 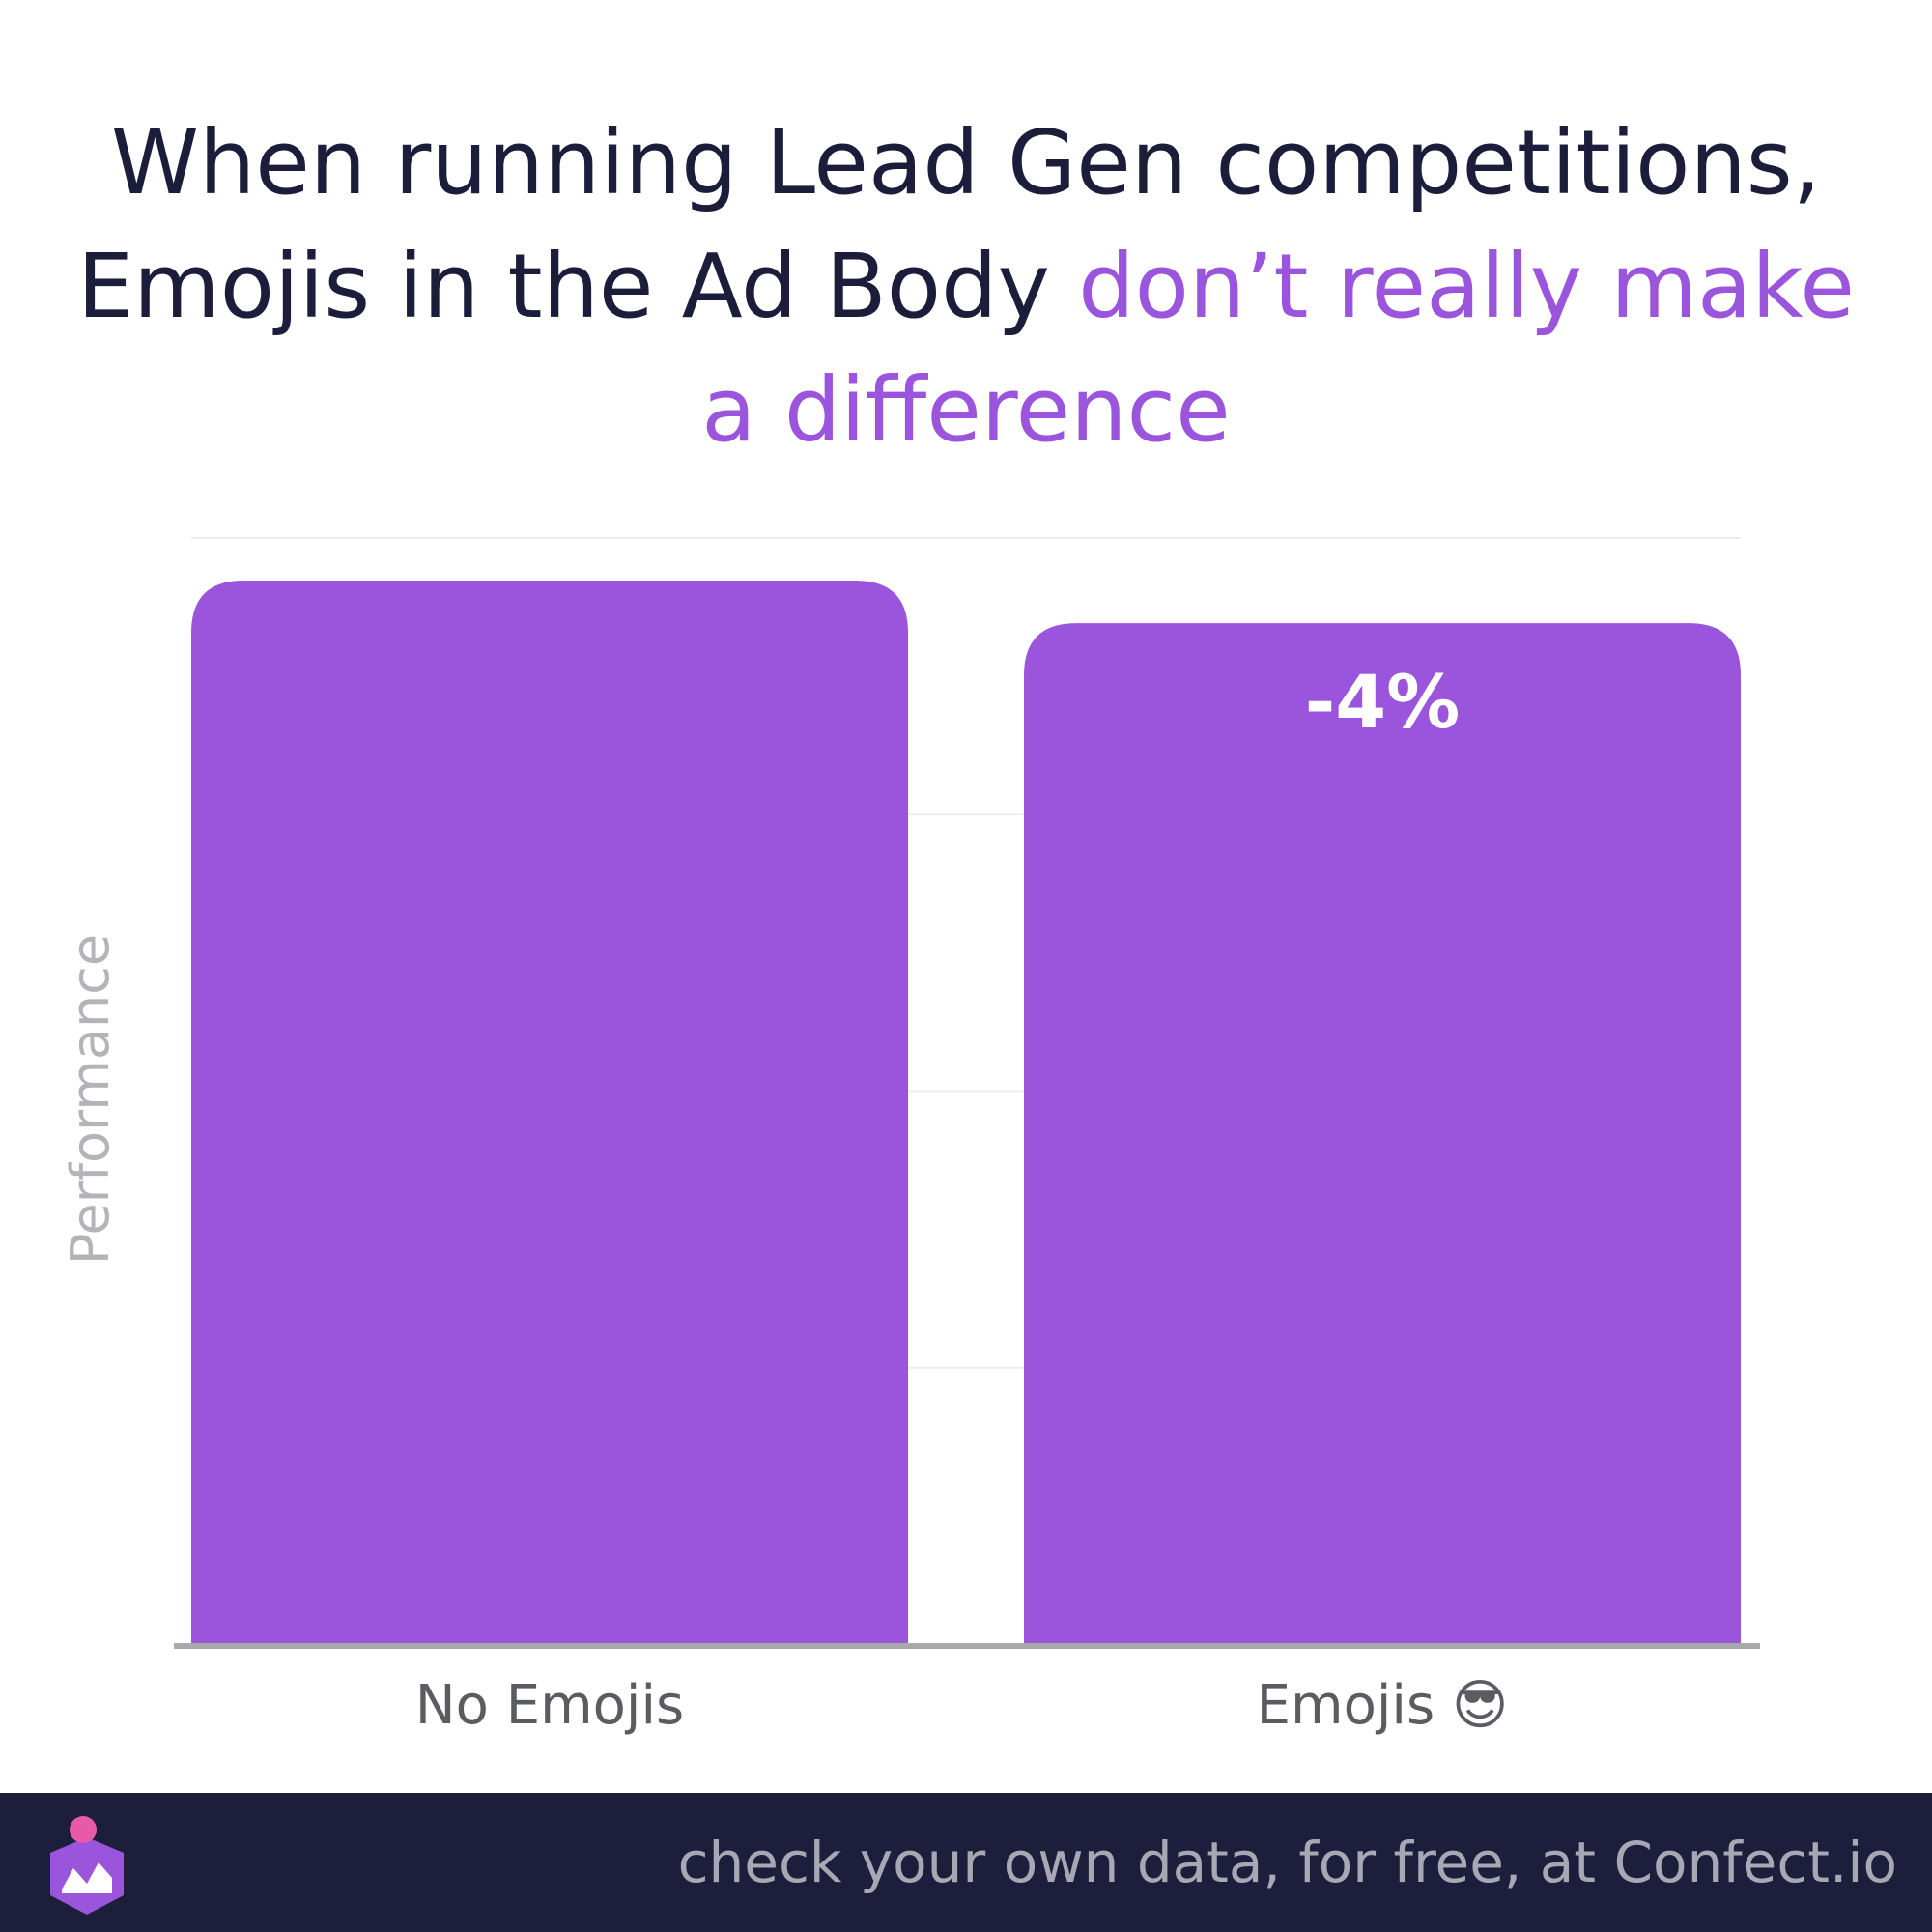 What do you see at coordinates (1383, 1705) in the screenshot?
I see `x-tick-label-1: Emojis 😎` at bounding box center [1383, 1705].